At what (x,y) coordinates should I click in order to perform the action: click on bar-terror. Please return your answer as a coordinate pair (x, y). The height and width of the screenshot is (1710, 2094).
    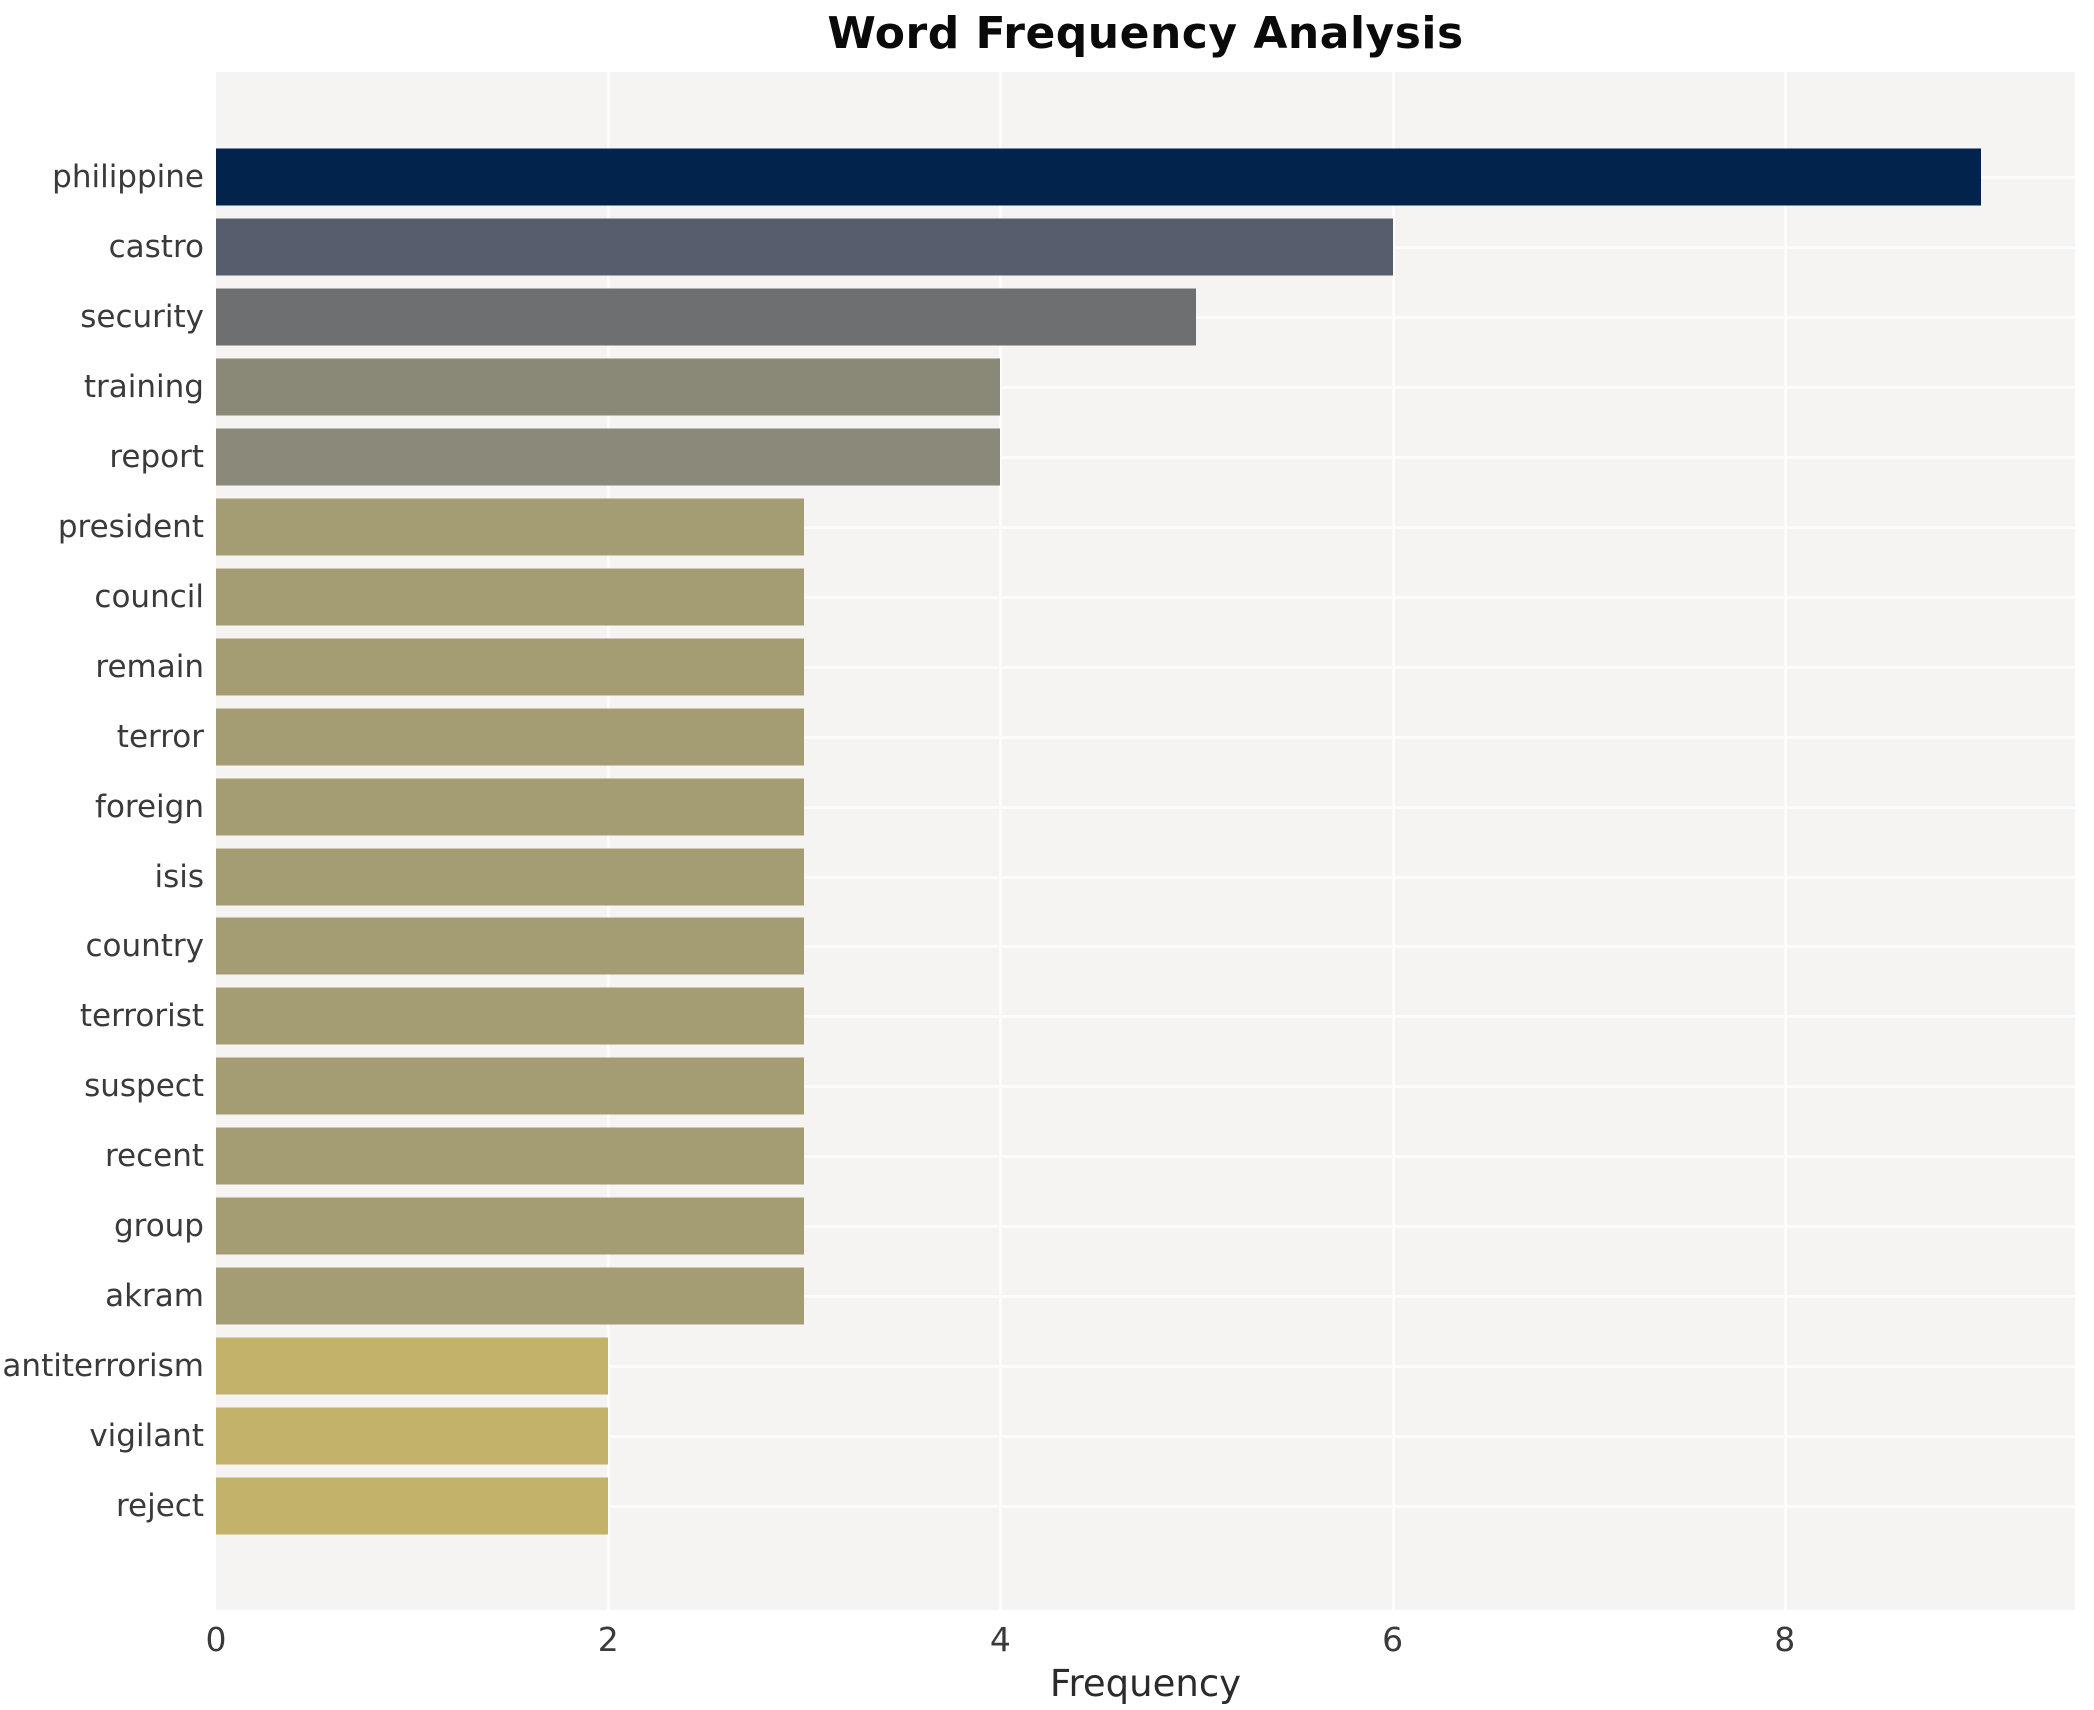
    Looking at the image, I should click on (510, 737).